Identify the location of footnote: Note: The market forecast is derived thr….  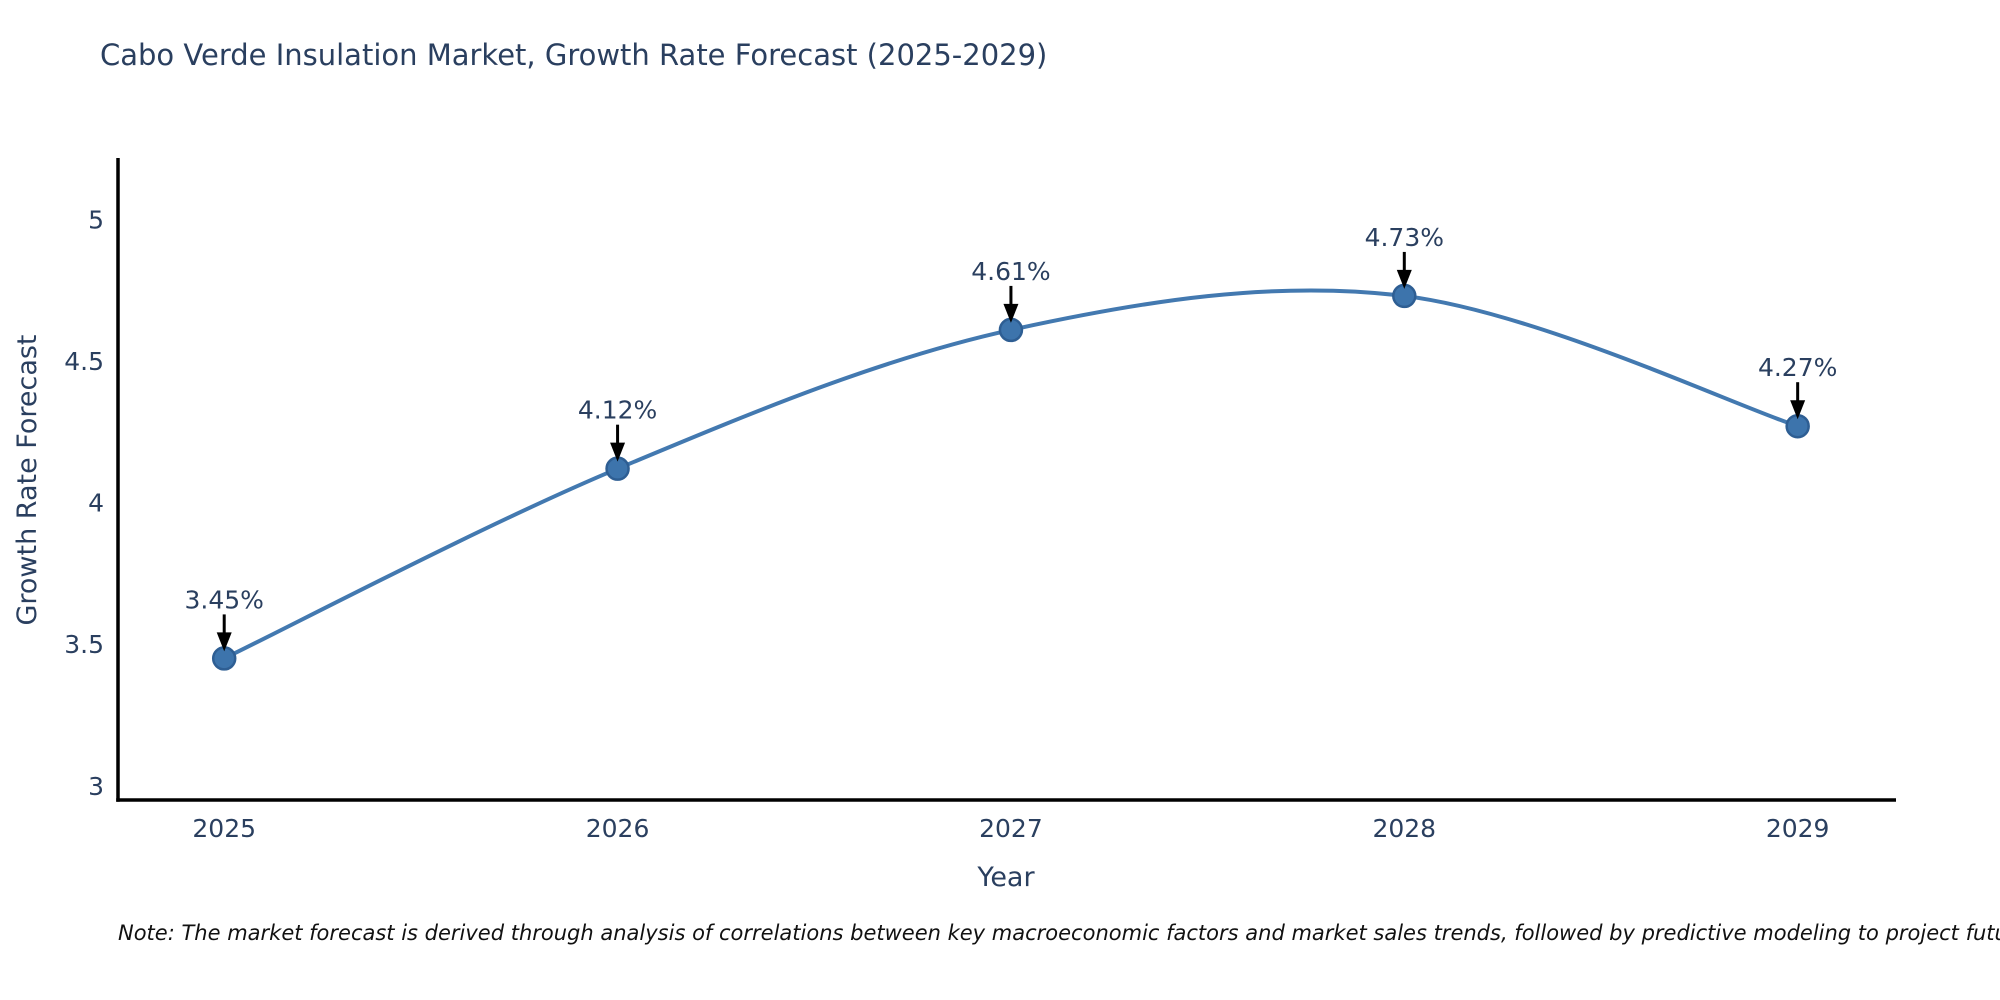
(1059, 933).